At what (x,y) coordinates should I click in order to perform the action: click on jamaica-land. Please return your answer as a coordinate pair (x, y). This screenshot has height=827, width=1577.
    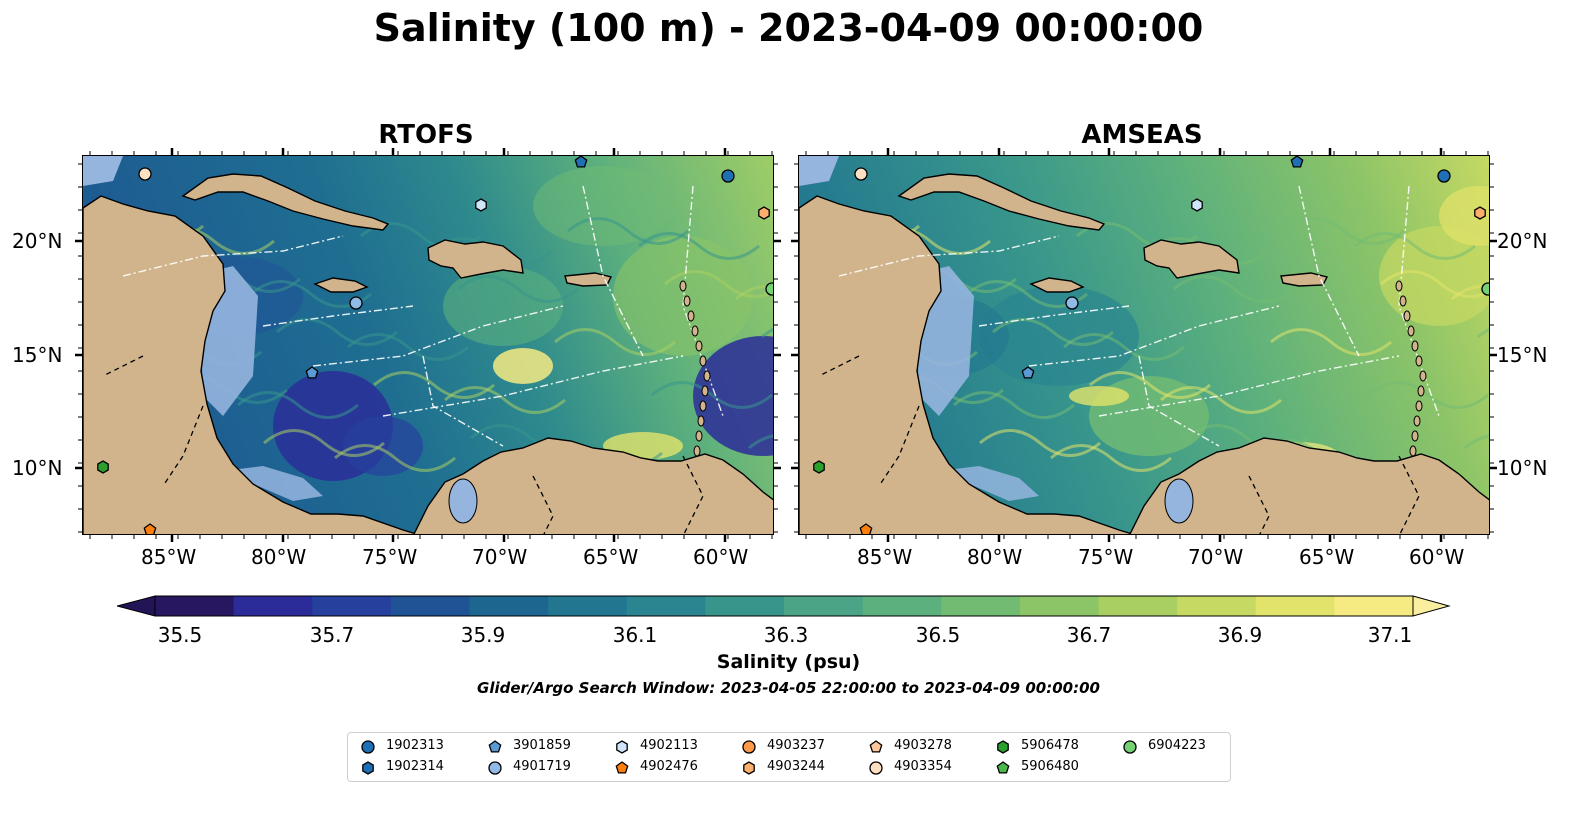
    Looking at the image, I should click on (341, 285).